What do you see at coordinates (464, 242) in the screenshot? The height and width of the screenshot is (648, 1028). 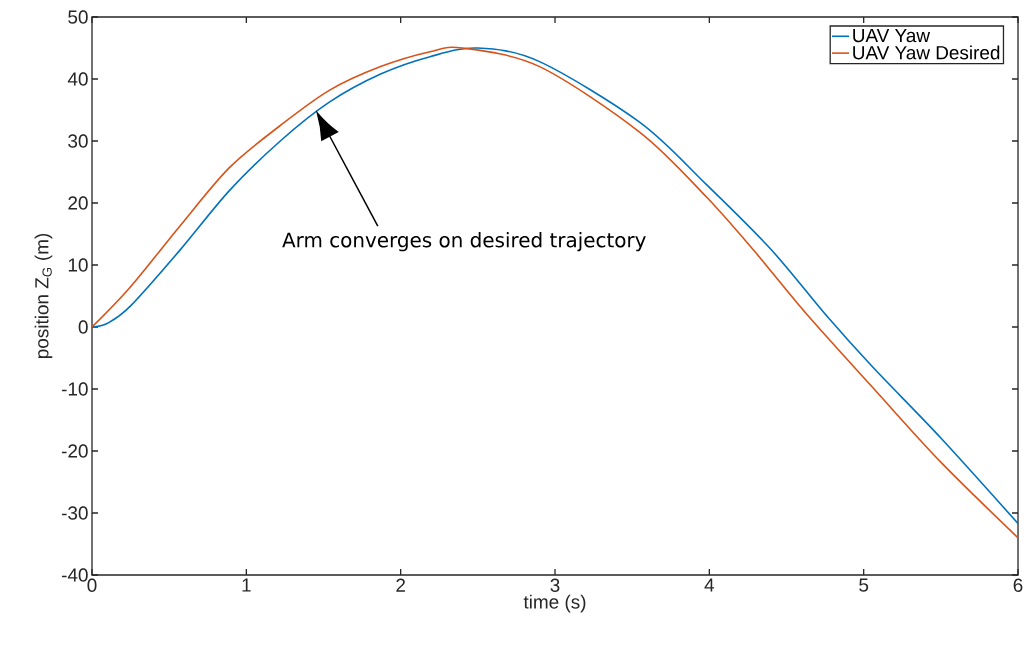 I see `annotation: Arm converges on desired trajectory` at bounding box center [464, 242].